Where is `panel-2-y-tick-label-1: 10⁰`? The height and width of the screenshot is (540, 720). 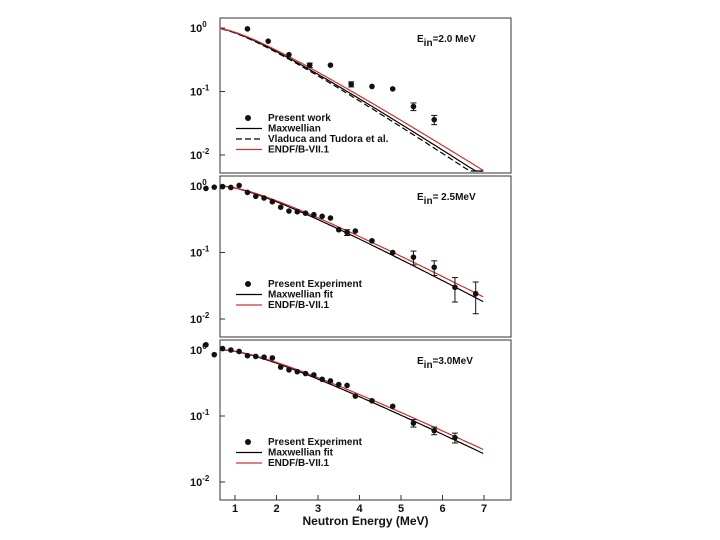
panel-2-y-tick-label-1: 10⁰ is located at coordinates (198, 185).